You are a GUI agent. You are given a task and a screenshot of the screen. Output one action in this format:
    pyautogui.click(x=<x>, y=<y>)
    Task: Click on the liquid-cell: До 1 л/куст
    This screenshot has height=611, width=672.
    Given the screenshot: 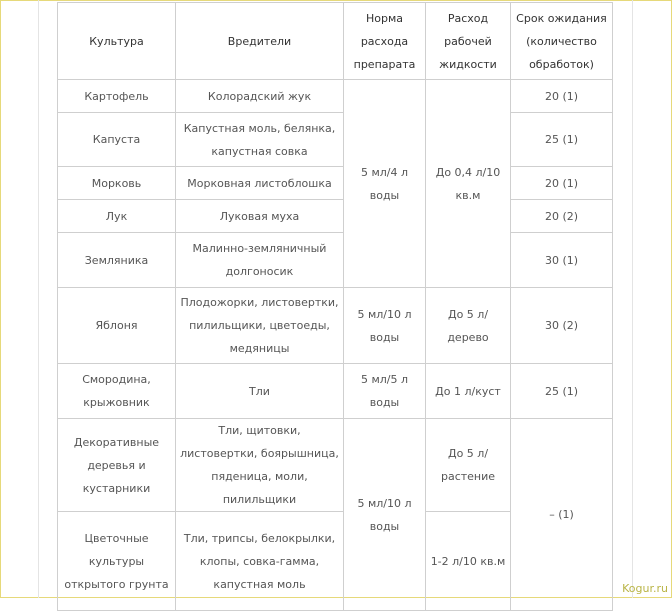 What is the action you would take?
    pyautogui.click(x=468, y=391)
    